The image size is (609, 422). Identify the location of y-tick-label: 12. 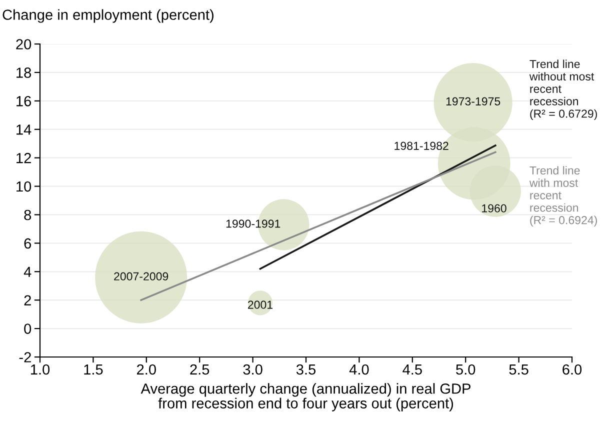
(23, 158).